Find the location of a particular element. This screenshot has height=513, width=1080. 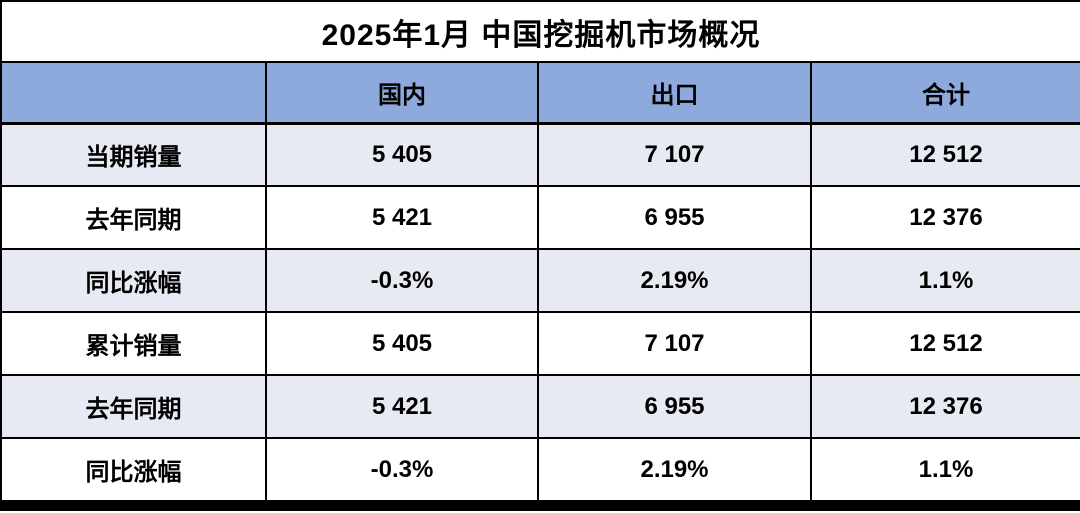

title-row: 2025年1月 中国挖掘机市场概况 is located at coordinates (540, 31).